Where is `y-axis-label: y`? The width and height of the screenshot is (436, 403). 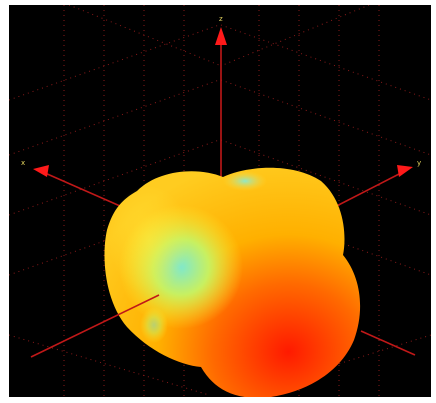 y-axis-label: y is located at coordinates (419, 163).